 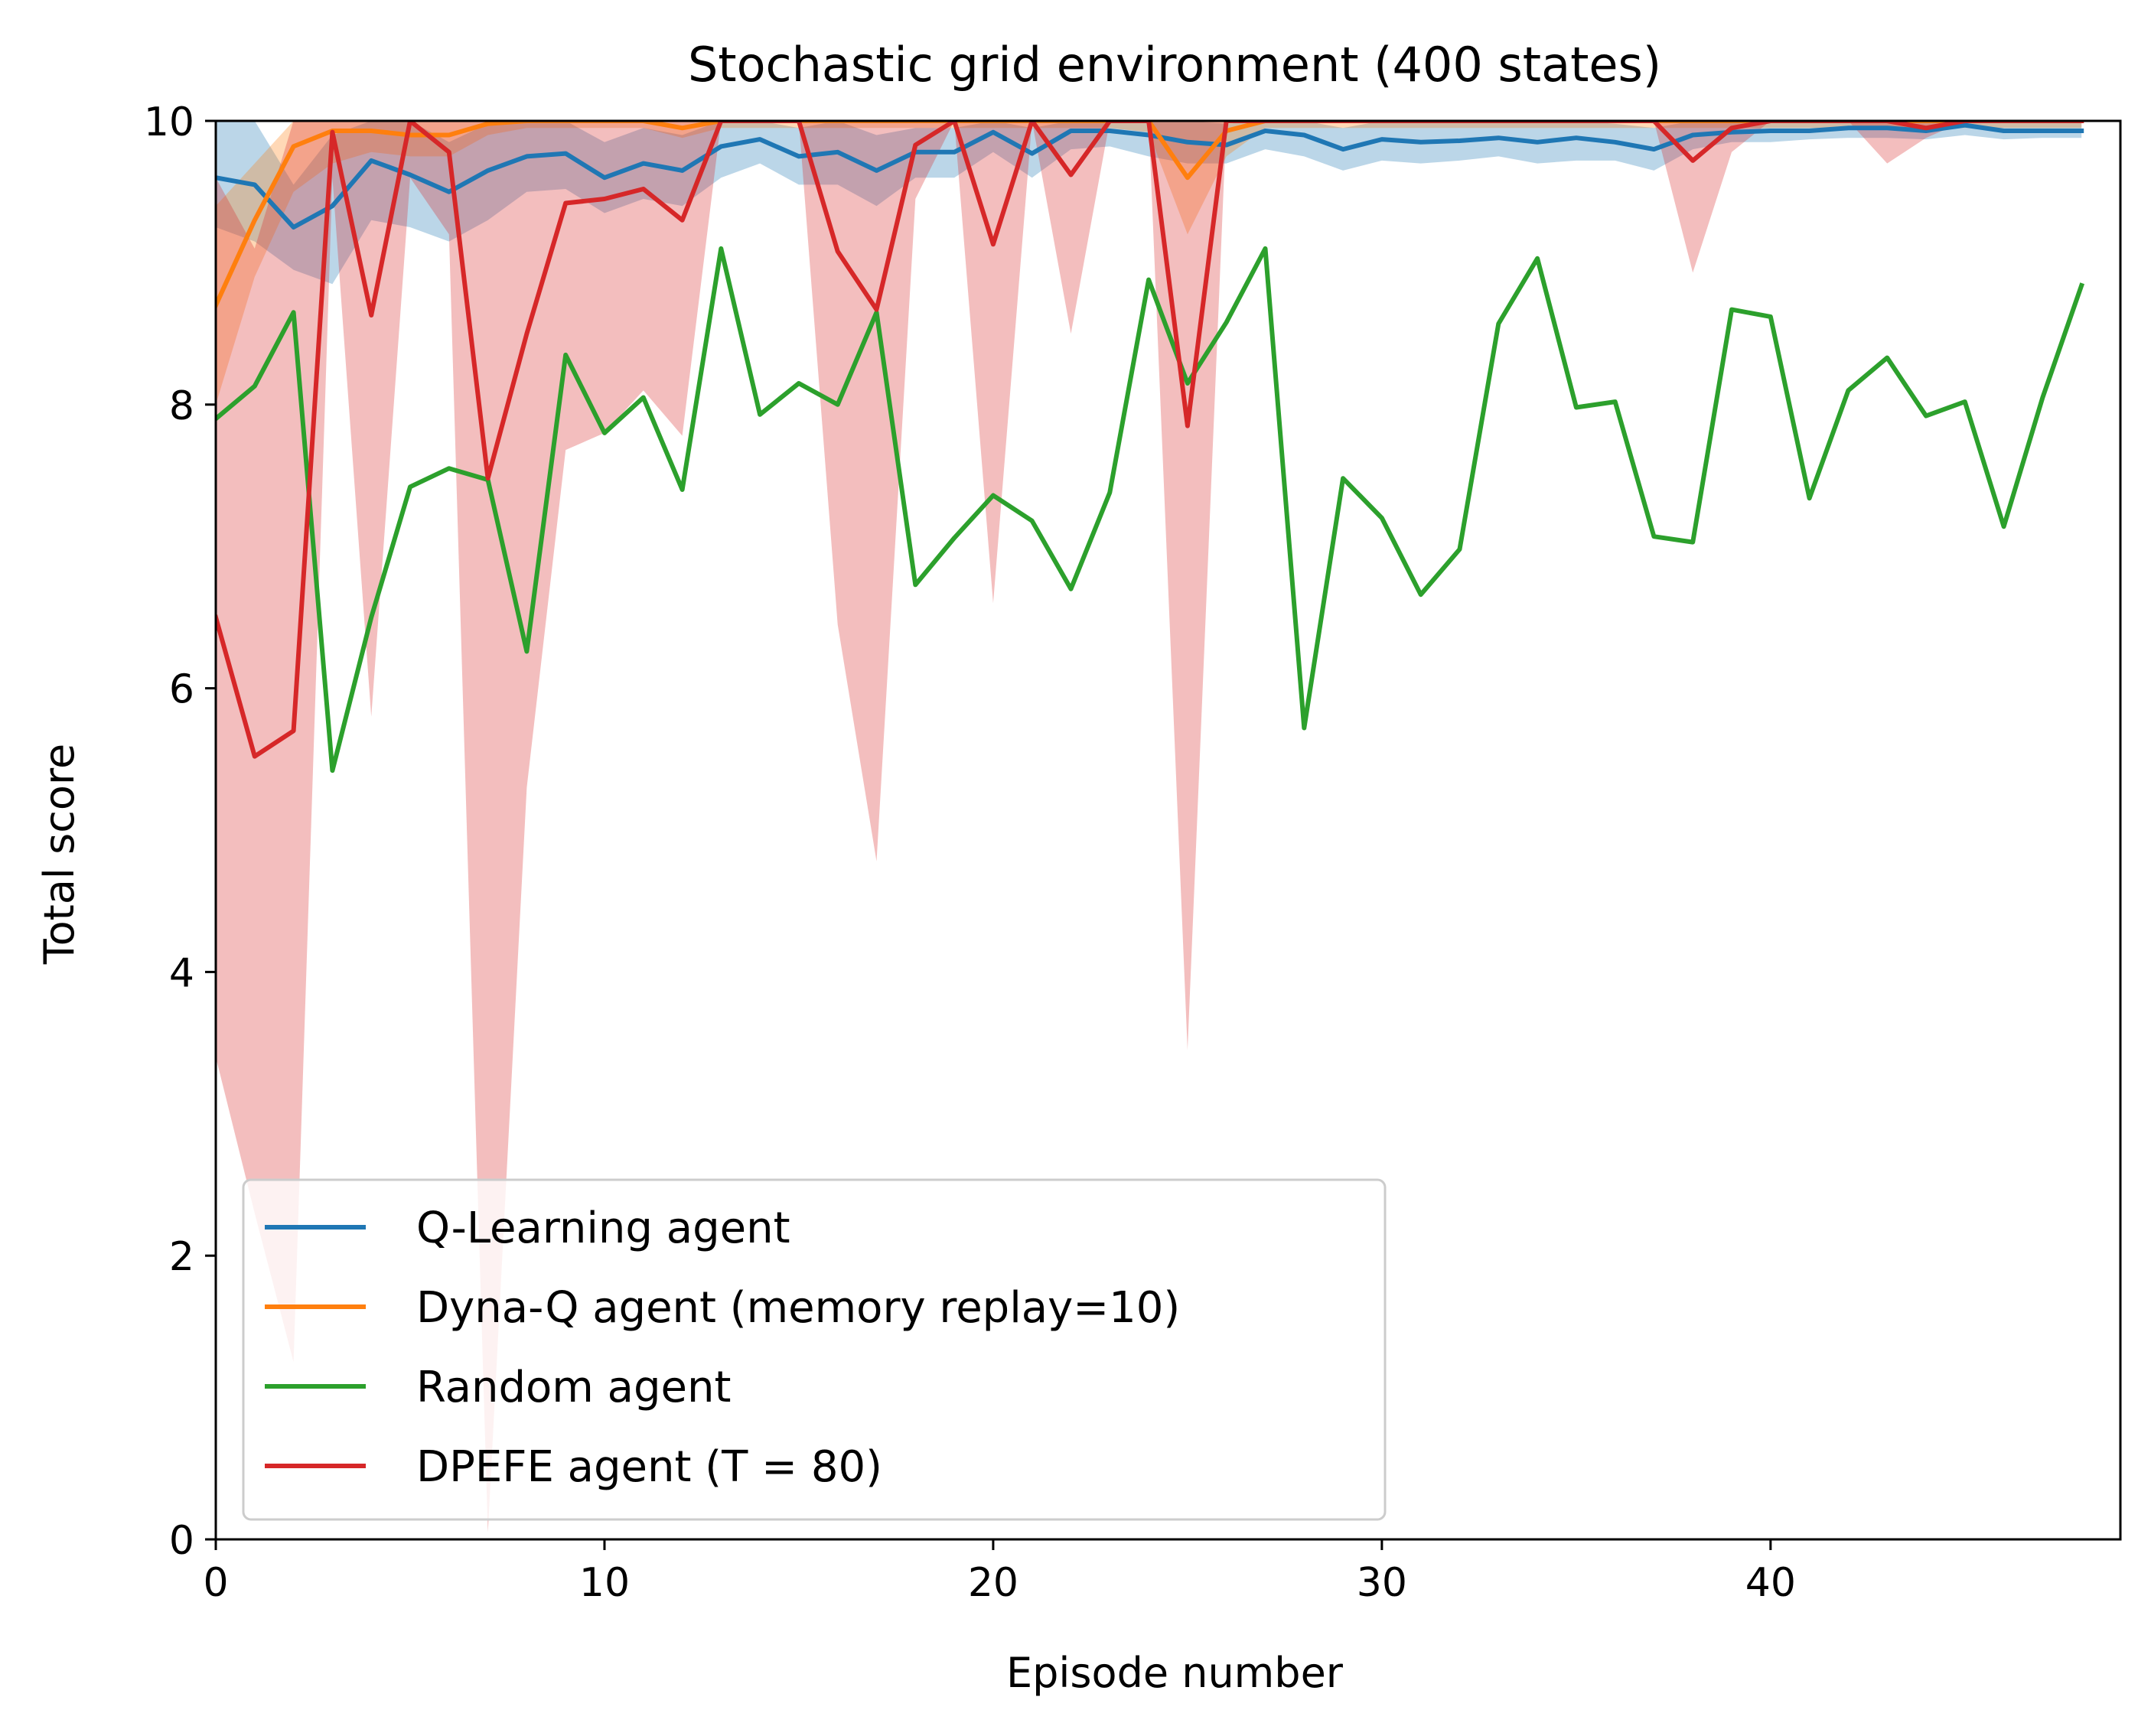 I want to click on legend-label: Dyna-Q agent (memory replay=10), so click(x=798, y=1308).